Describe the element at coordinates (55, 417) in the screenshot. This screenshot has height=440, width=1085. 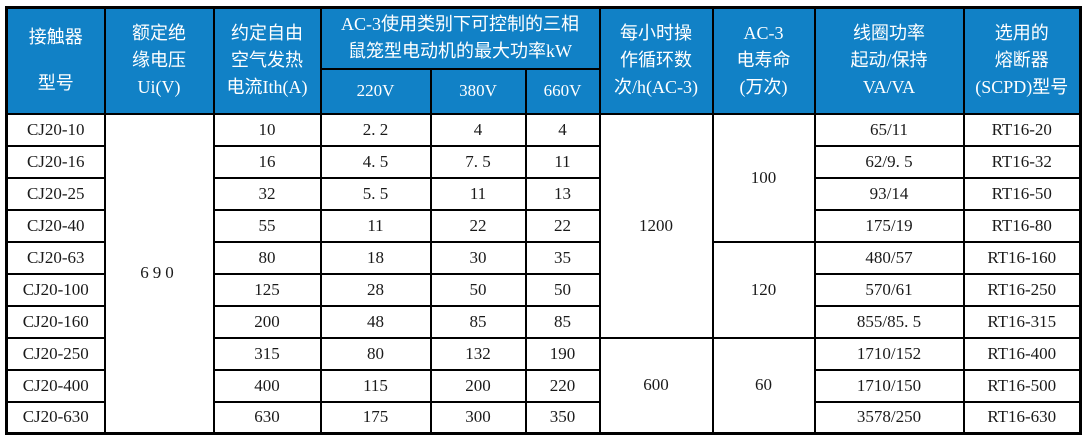
I see `cell-model: CJ20-630` at that location.